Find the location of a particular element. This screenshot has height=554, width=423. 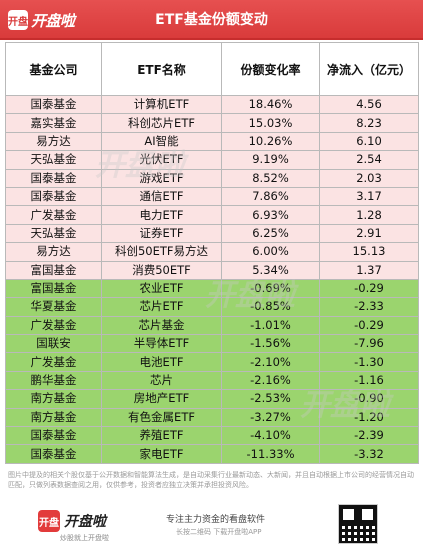

table-row: 广发基金 电池ETF -2.10% -1.30 is located at coordinates (212, 362).